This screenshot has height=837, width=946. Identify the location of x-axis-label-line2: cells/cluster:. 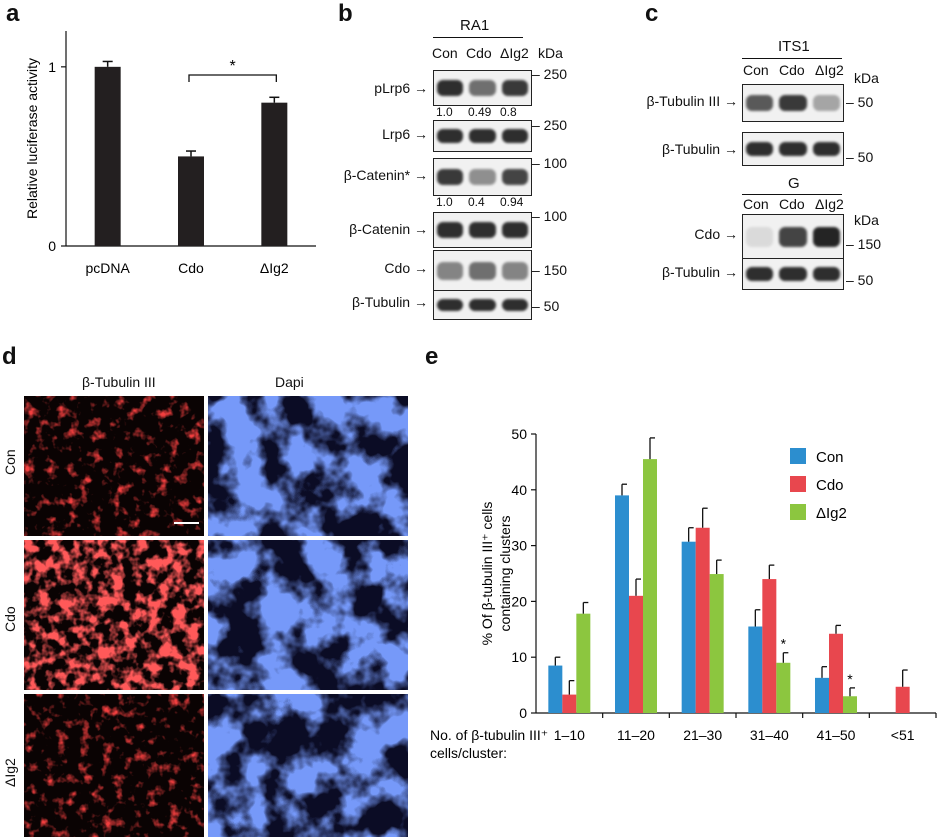
(468, 753).